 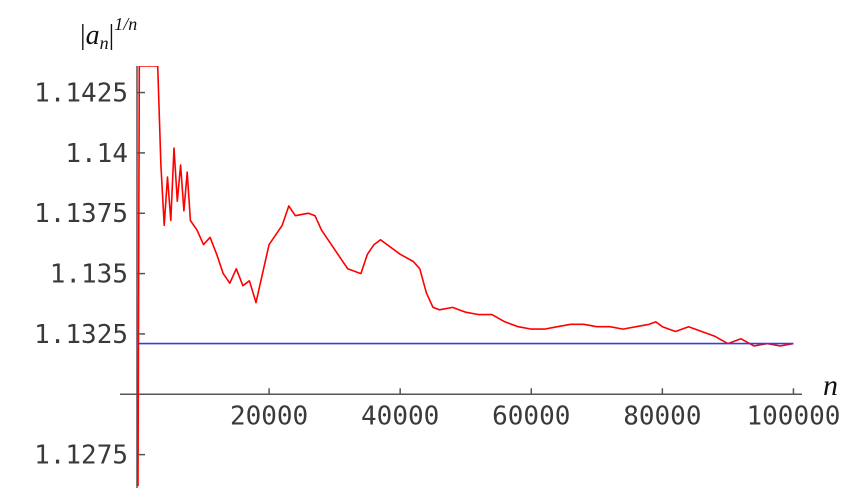 What do you see at coordinates (96, 154) in the screenshot?
I see `y-tick-label: 1.14` at bounding box center [96, 154].